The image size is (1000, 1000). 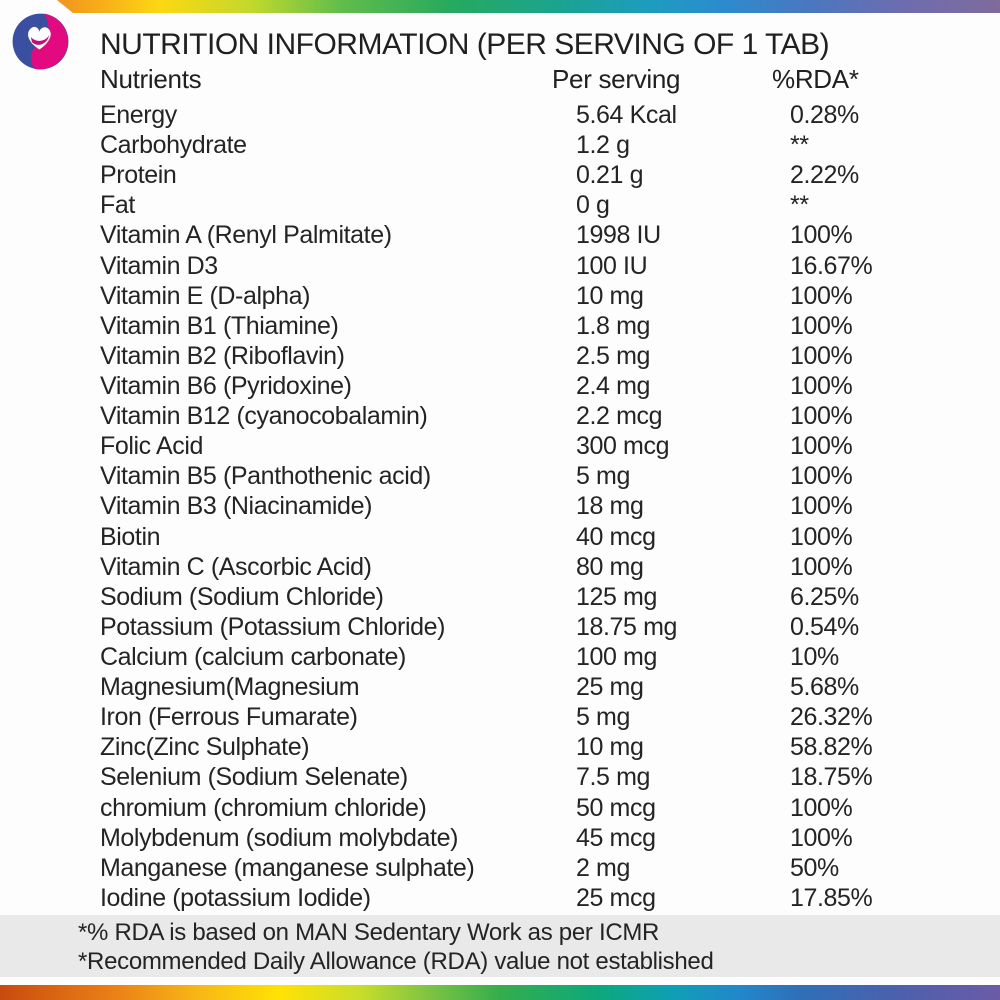 I want to click on nutrient-rda: 5.68%, so click(x=824, y=687).